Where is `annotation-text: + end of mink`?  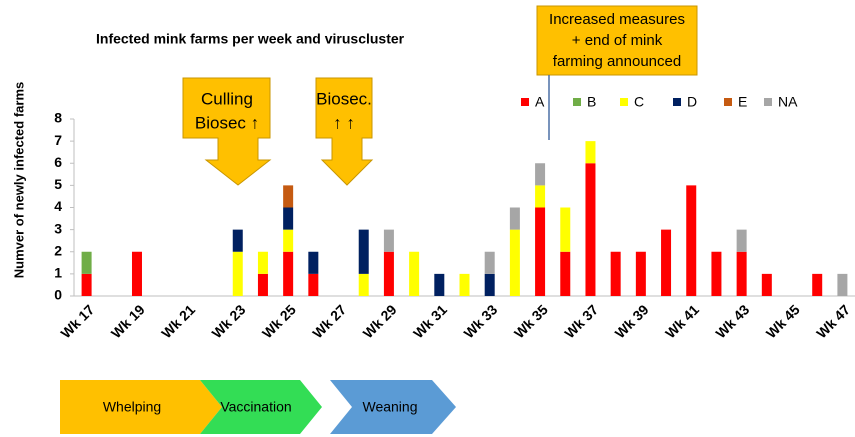
annotation-text: + end of mink is located at coordinates (617, 40).